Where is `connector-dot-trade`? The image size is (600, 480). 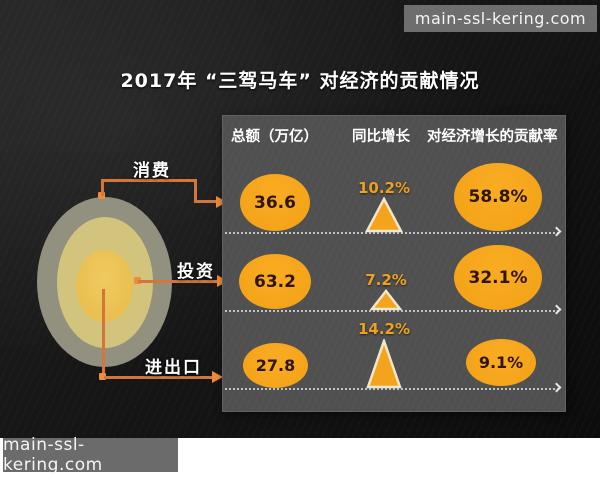 connector-dot-trade is located at coordinates (102, 376).